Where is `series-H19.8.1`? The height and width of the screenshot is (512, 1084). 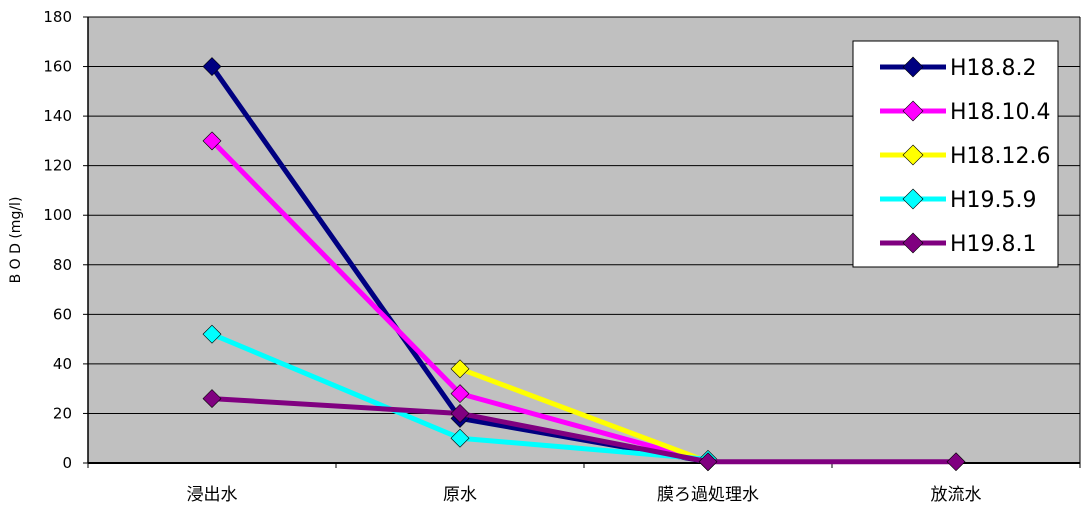
series-H19.8.1 is located at coordinates (584, 430).